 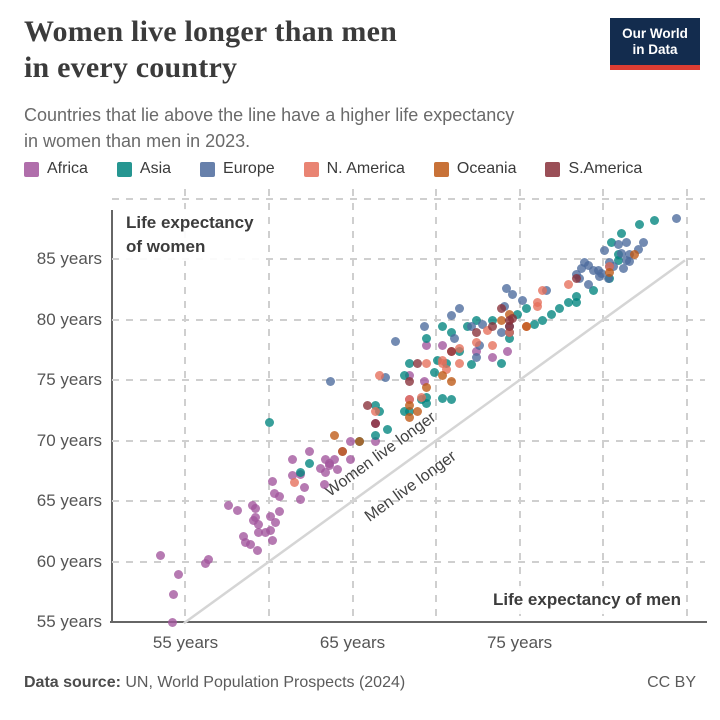 What do you see at coordinates (137, 141) in the screenshot?
I see `chart-subtitle-line2: in women than men in 2023.` at bounding box center [137, 141].